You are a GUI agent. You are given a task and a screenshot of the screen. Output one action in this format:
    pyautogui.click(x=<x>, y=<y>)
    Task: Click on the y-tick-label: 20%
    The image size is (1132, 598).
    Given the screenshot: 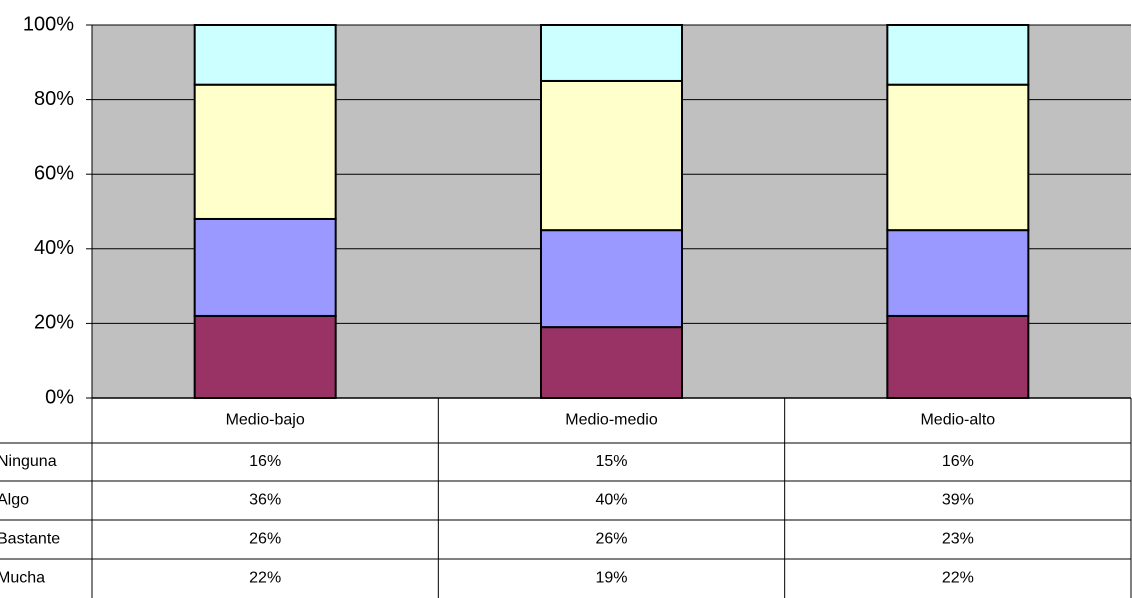 What is the action you would take?
    pyautogui.click(x=54, y=323)
    